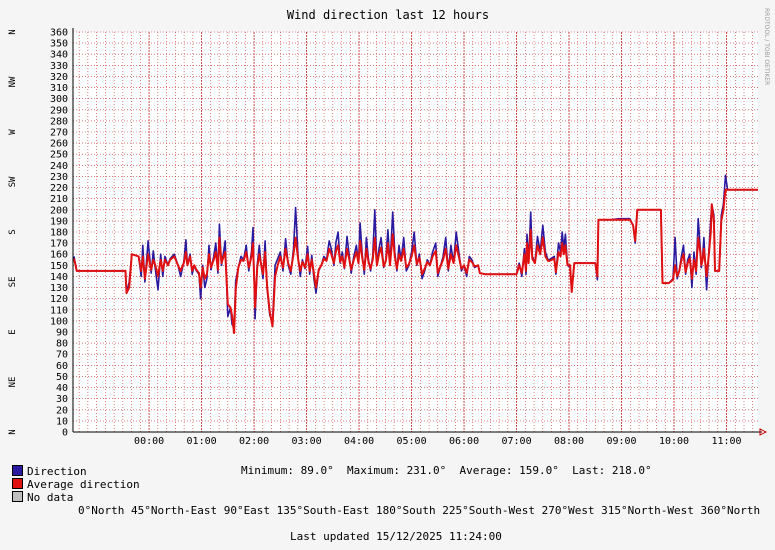 This screenshot has height=550, width=775. Describe the element at coordinates (59, 144) in the screenshot. I see `y-tick-label: 260` at that location.